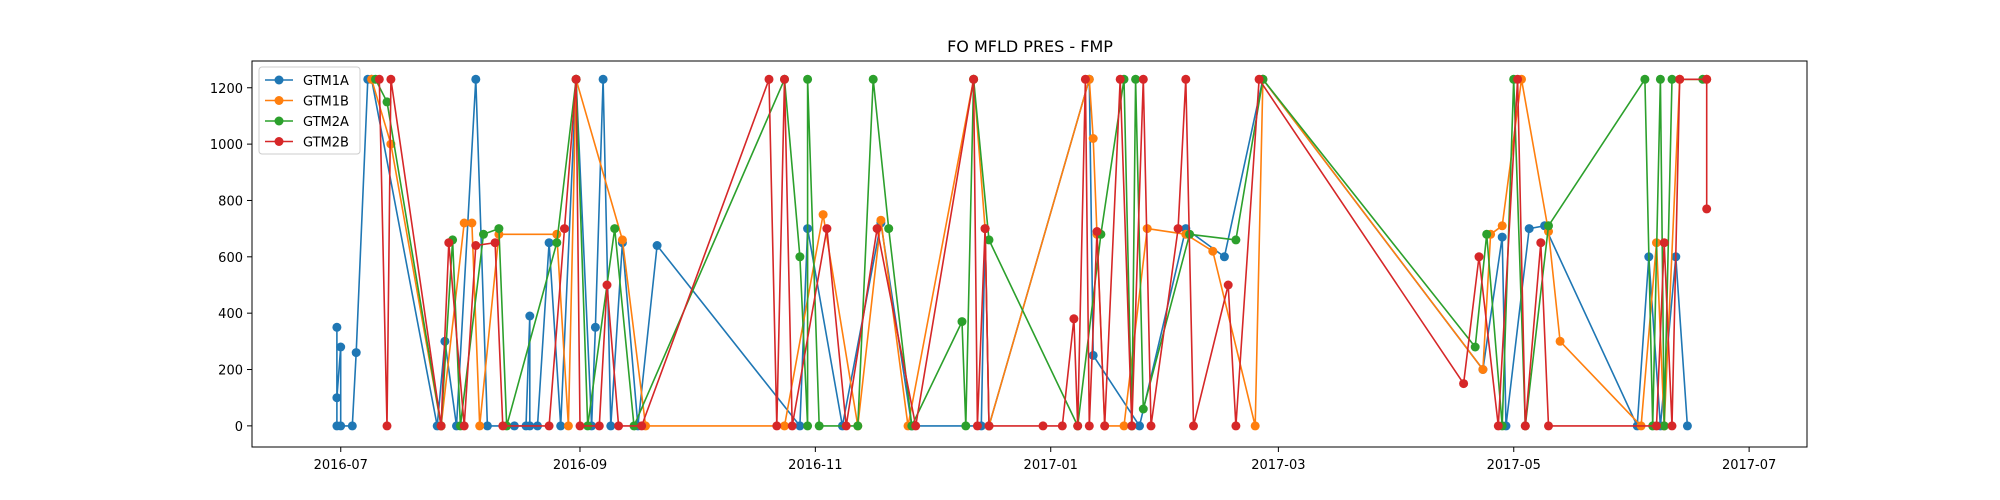 The width and height of the screenshot is (2000, 500). Describe the element at coordinates (279, 141) in the screenshot. I see `legend-marker-gtm2b` at that location.